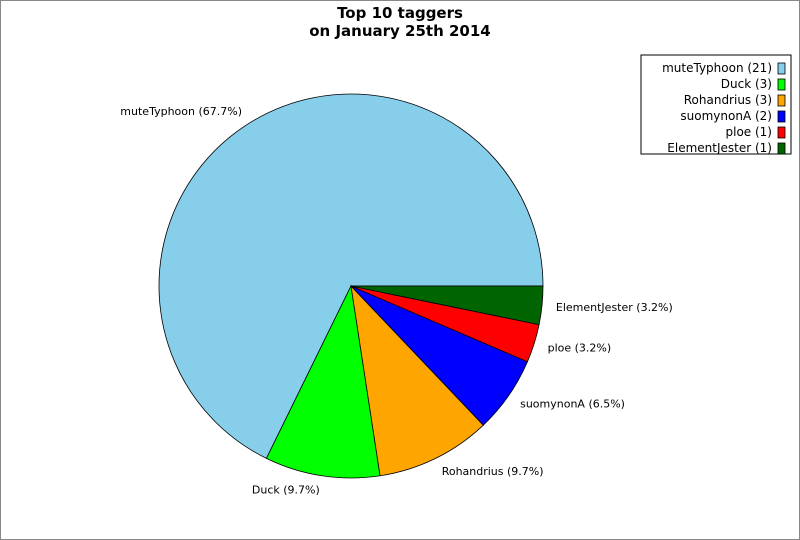  Describe the element at coordinates (749, 132) in the screenshot. I see `legend-label-ploe: ploe (1)` at that location.